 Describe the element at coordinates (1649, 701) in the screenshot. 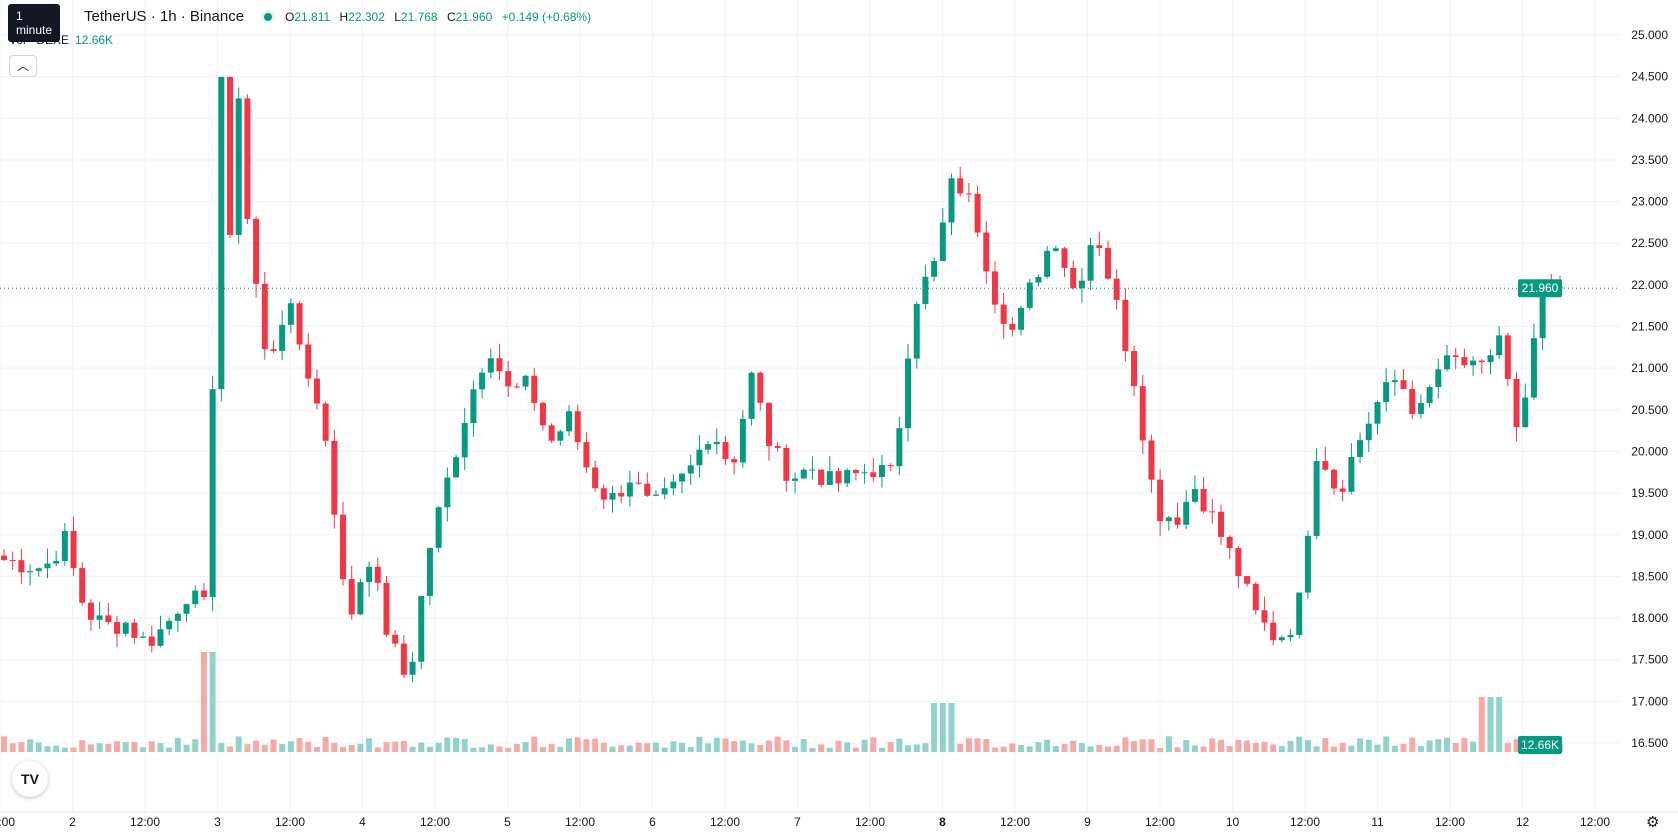

I see `y-tick-label: 17.000` at that location.